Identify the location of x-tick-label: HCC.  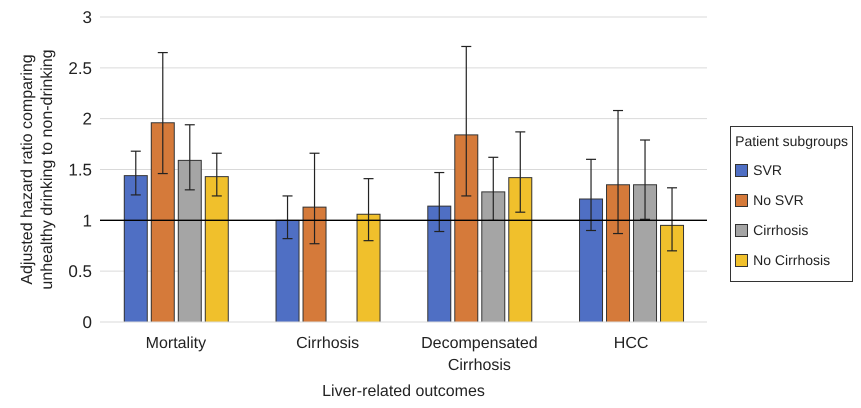
(631, 343).